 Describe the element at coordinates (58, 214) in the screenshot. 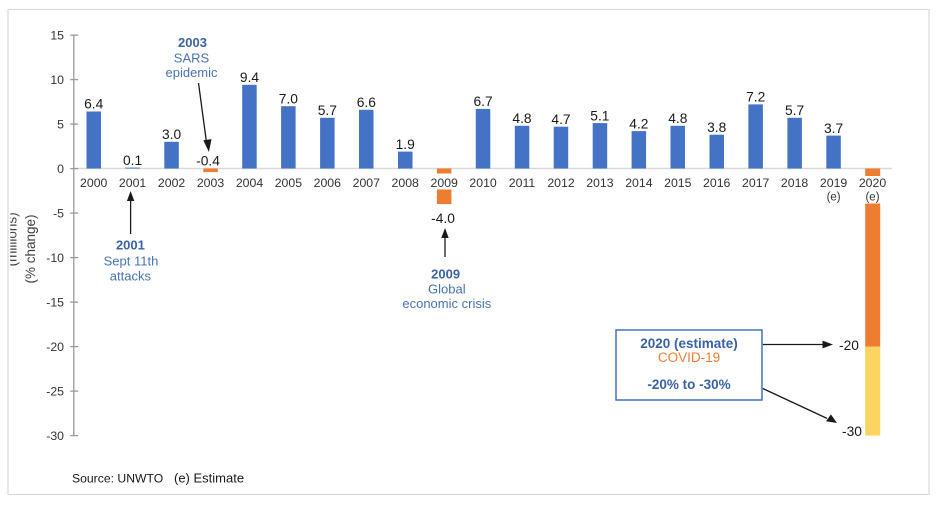

I see `svg-text: -5` at that location.